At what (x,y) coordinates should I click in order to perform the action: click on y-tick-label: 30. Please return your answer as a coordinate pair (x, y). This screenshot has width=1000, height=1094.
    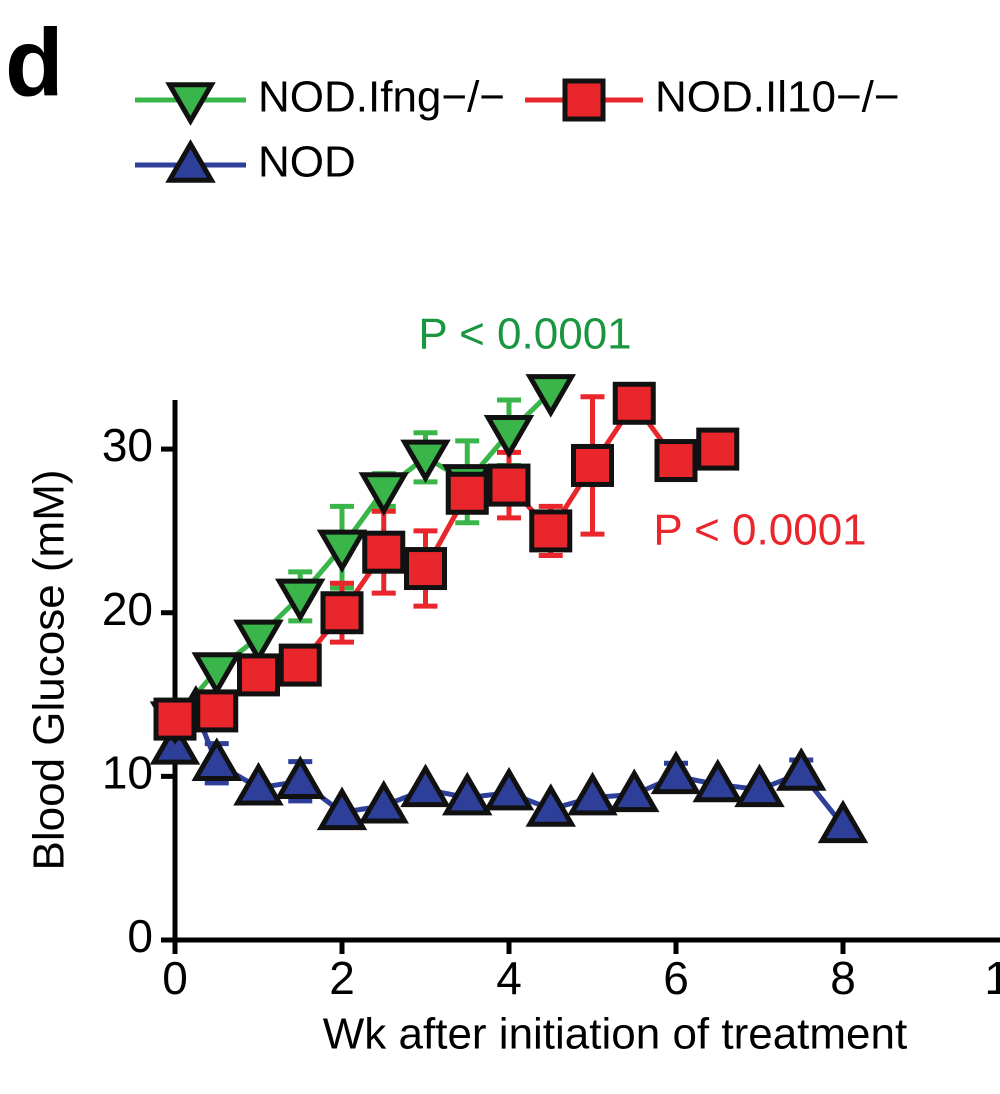
    Looking at the image, I should click on (127, 445).